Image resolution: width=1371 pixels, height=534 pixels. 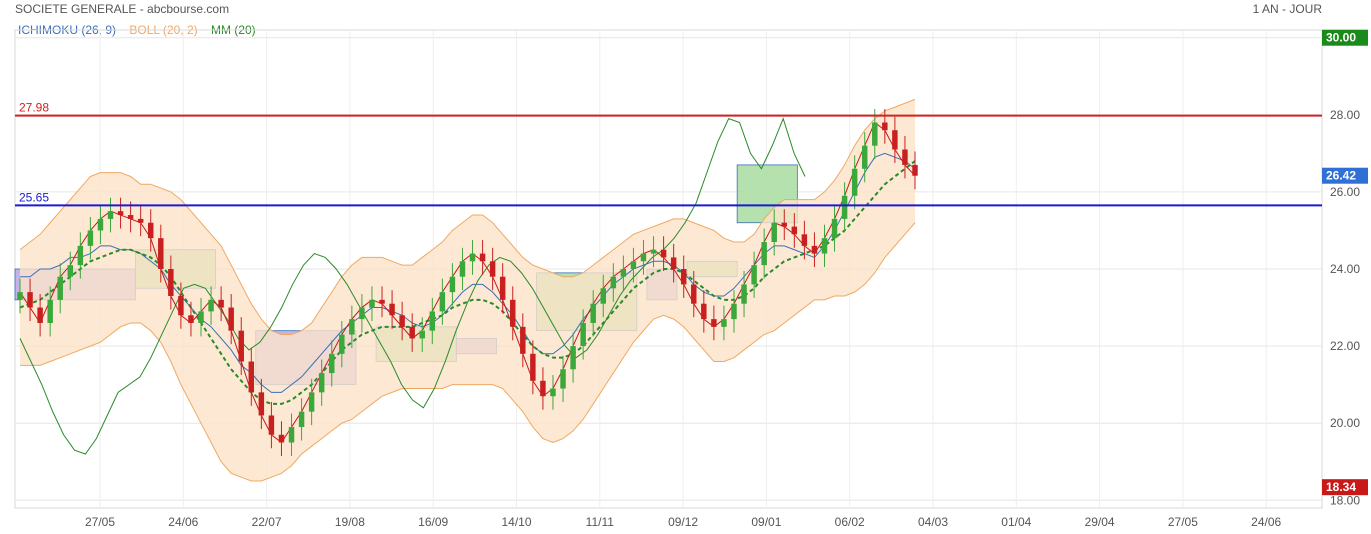 What do you see at coordinates (1341, 487) in the screenshot?
I see `badge-min-text: 18.34` at bounding box center [1341, 487].